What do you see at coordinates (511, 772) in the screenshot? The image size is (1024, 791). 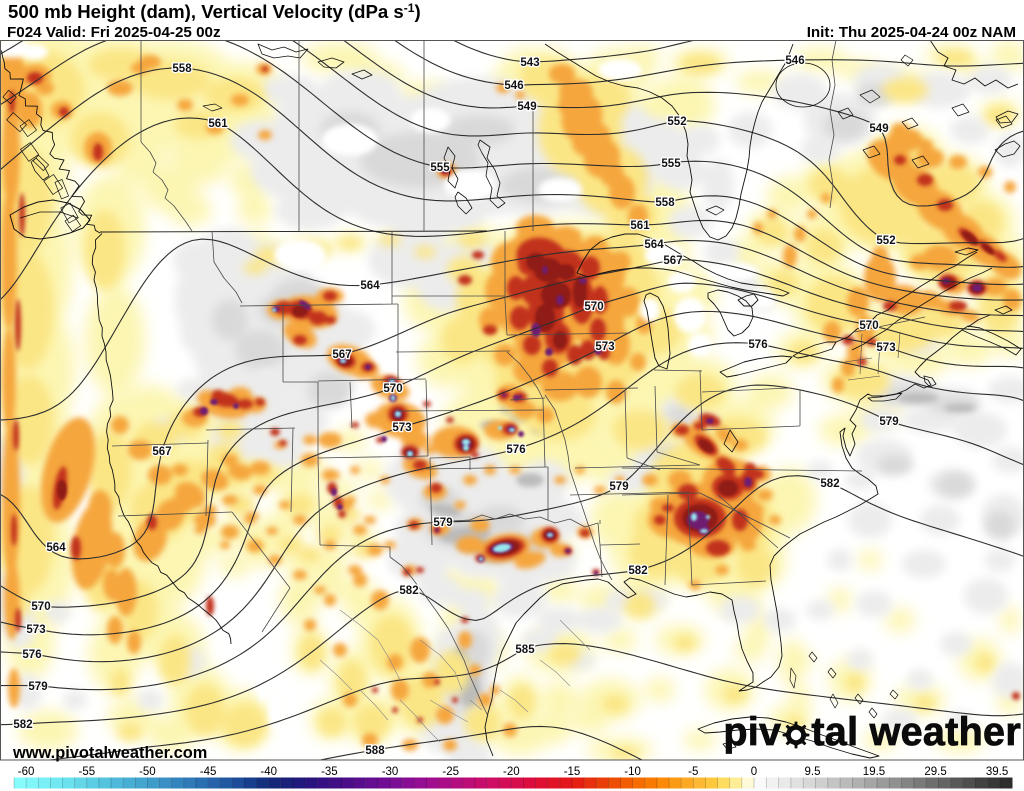 I see `svg-text: -20` at bounding box center [511, 772].